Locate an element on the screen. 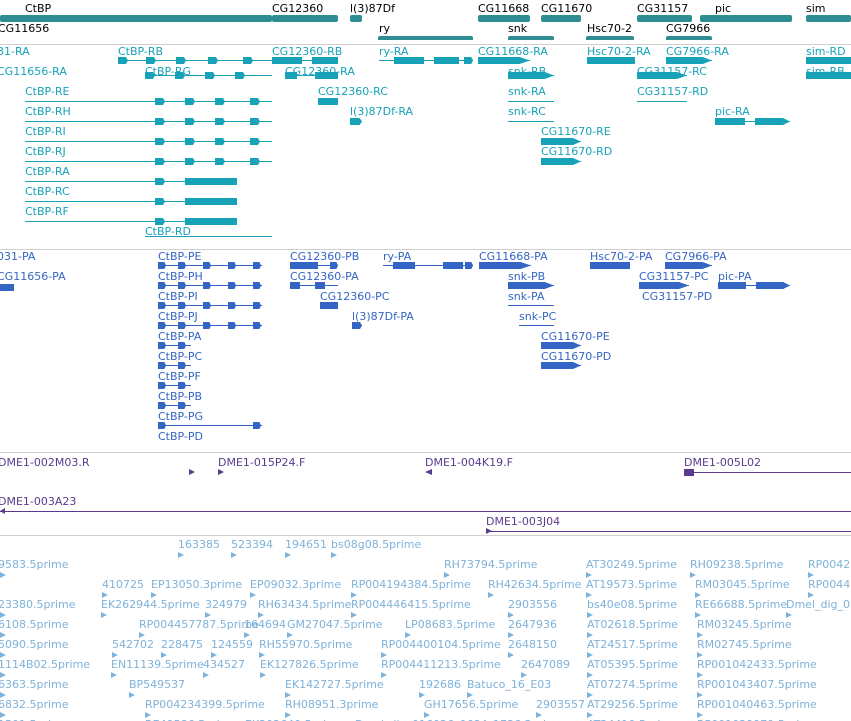 This screenshot has width=851, height=721. transcript-label: CtBP-RB is located at coordinates (141, 51).